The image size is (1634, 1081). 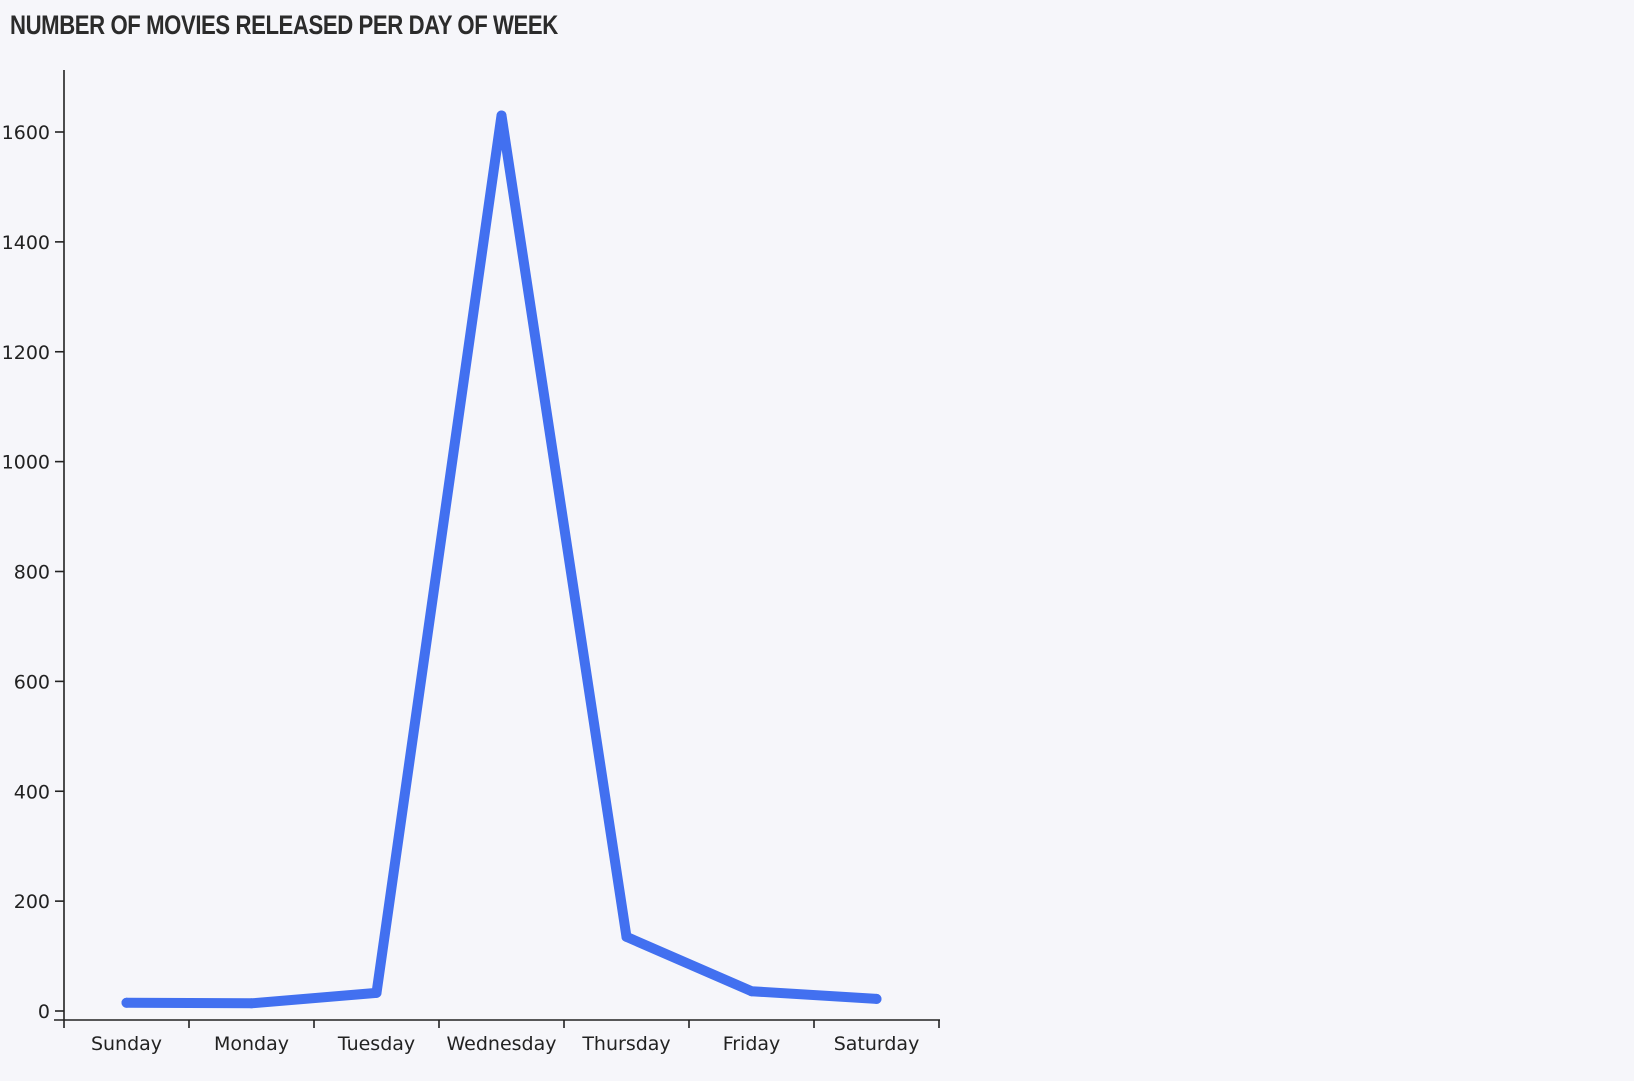 I want to click on y-tick-label: 400, so click(x=32, y=792).